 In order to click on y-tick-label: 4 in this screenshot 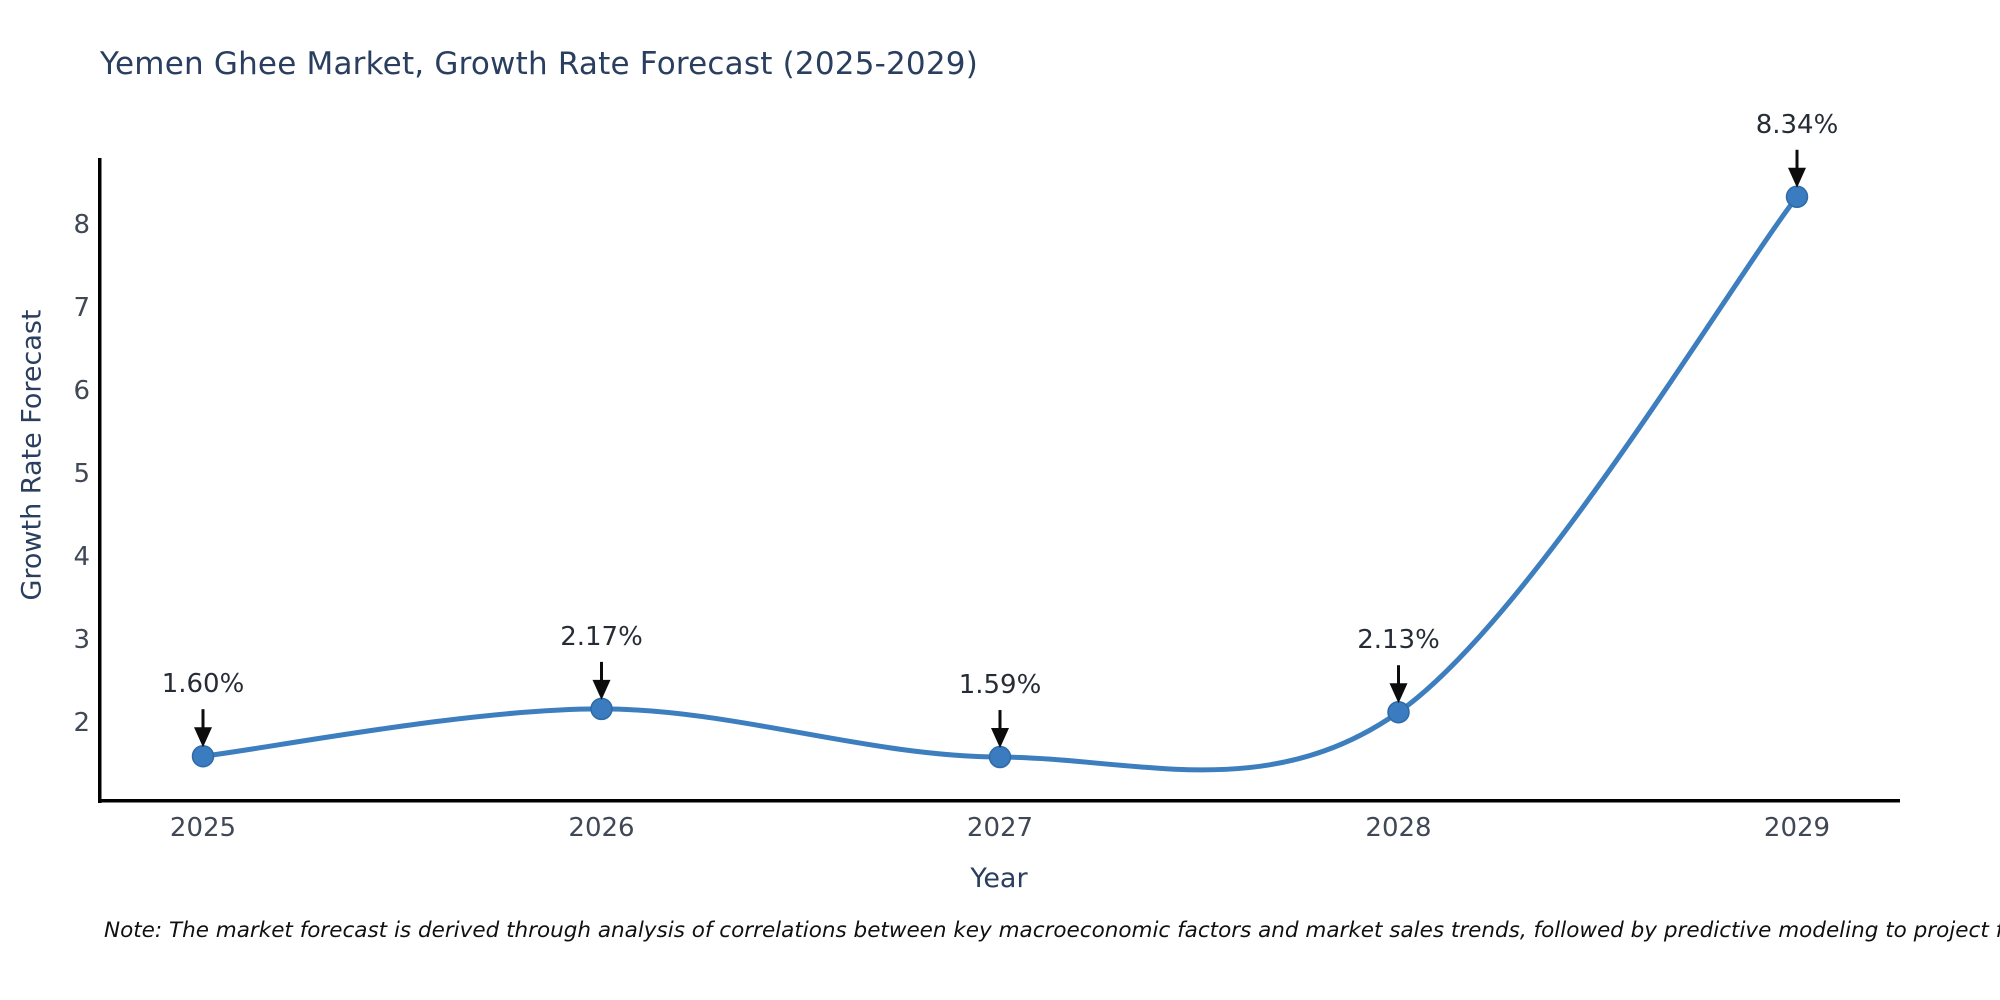, I will do `click(81, 557)`.